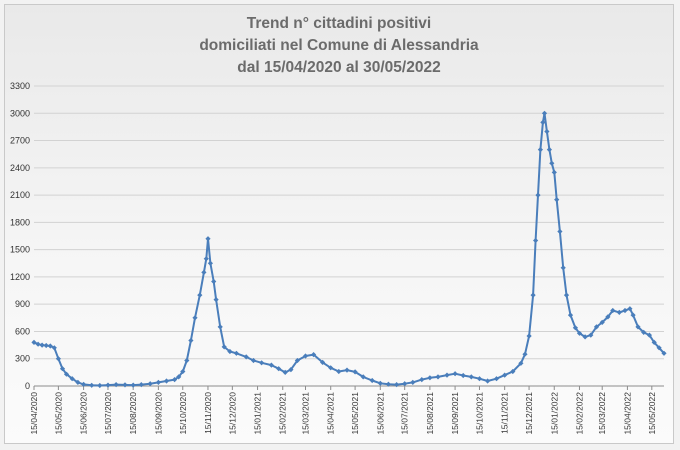 The image size is (680, 450). What do you see at coordinates (479, 413) in the screenshot?
I see `x-tick-label: 15/10/2021` at bounding box center [479, 413].